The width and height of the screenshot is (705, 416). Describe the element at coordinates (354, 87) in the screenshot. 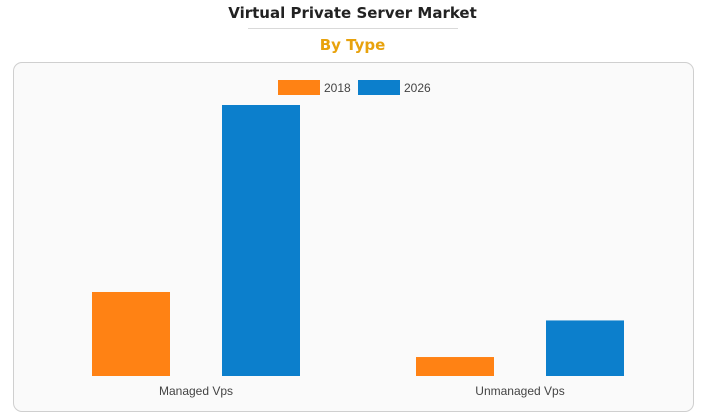

I see `legend: 2018 2026` at that location.